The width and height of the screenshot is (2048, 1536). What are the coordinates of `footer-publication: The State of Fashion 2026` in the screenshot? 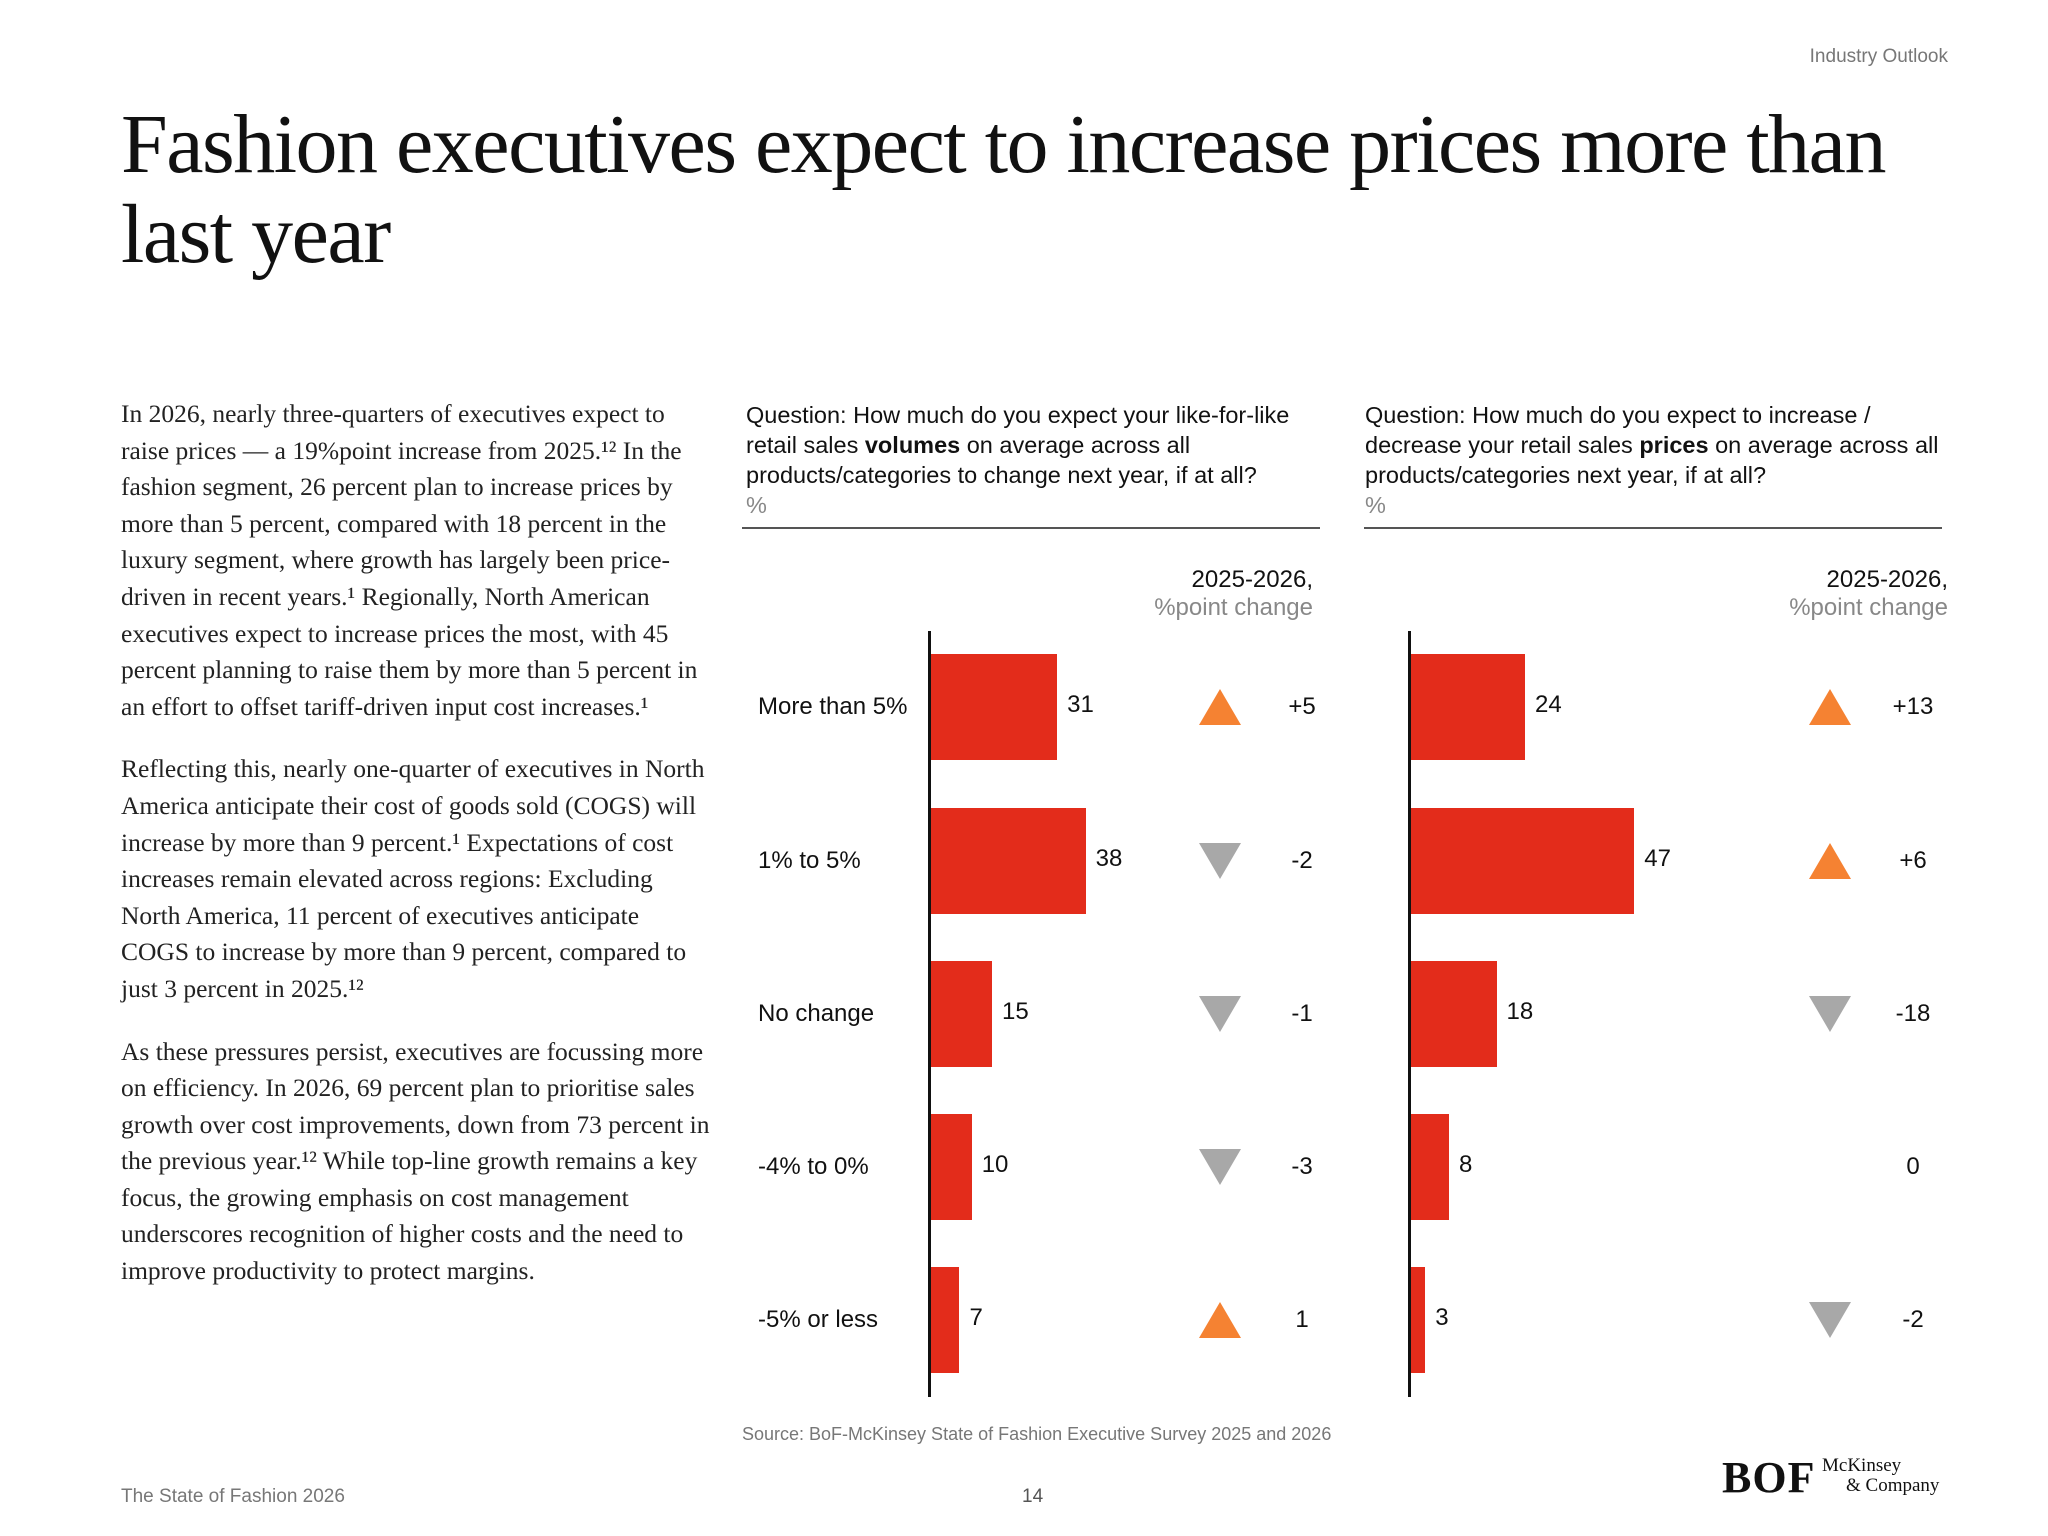 It's located at (233, 1496).